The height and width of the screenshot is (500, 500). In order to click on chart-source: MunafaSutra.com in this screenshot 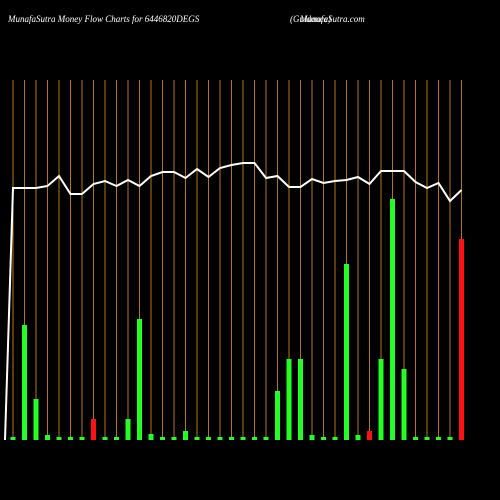, I will do `click(332, 19)`.